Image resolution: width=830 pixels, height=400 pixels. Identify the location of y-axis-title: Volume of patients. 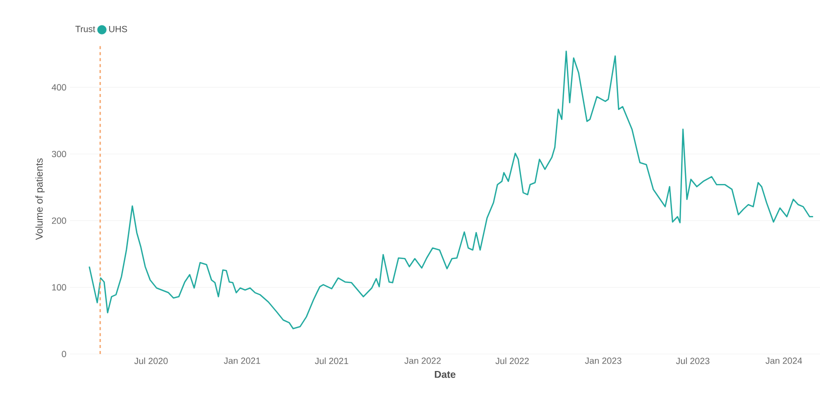
(40, 199).